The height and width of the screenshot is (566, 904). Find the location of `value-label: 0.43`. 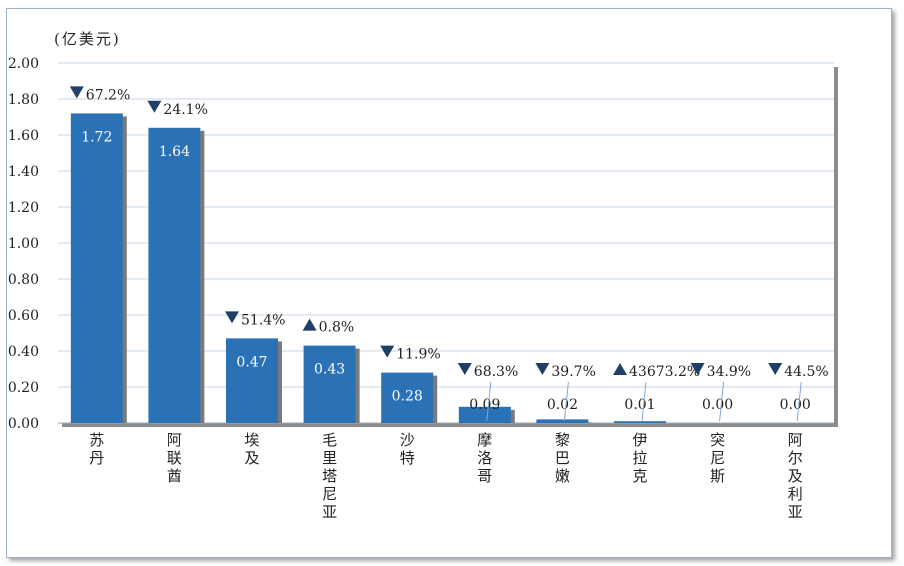

value-label: 0.43 is located at coordinates (329, 370).